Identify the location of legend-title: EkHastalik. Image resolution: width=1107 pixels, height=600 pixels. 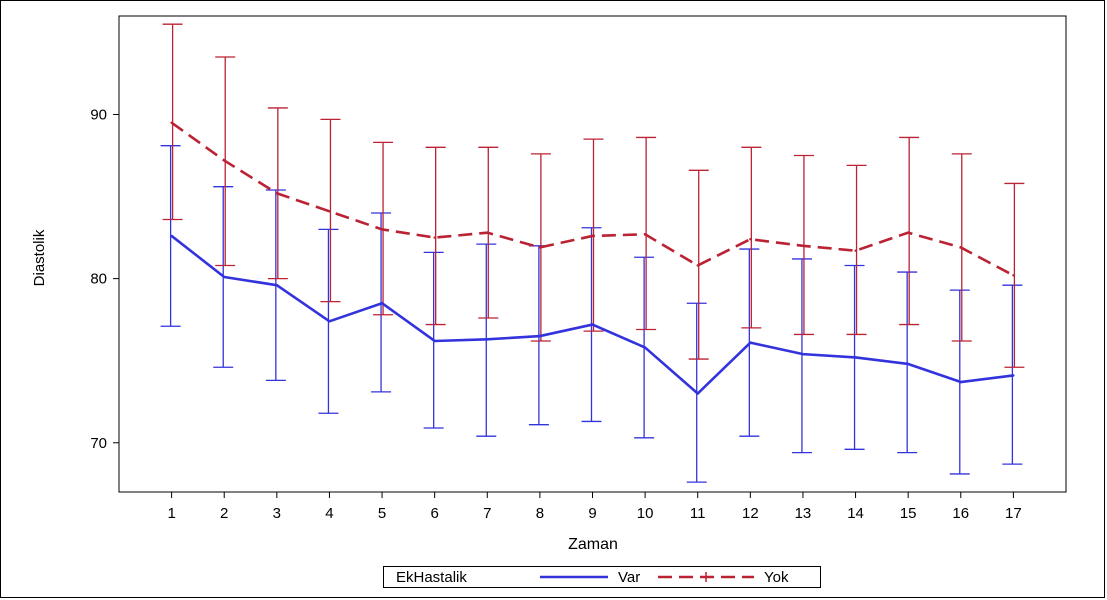
(431, 577).